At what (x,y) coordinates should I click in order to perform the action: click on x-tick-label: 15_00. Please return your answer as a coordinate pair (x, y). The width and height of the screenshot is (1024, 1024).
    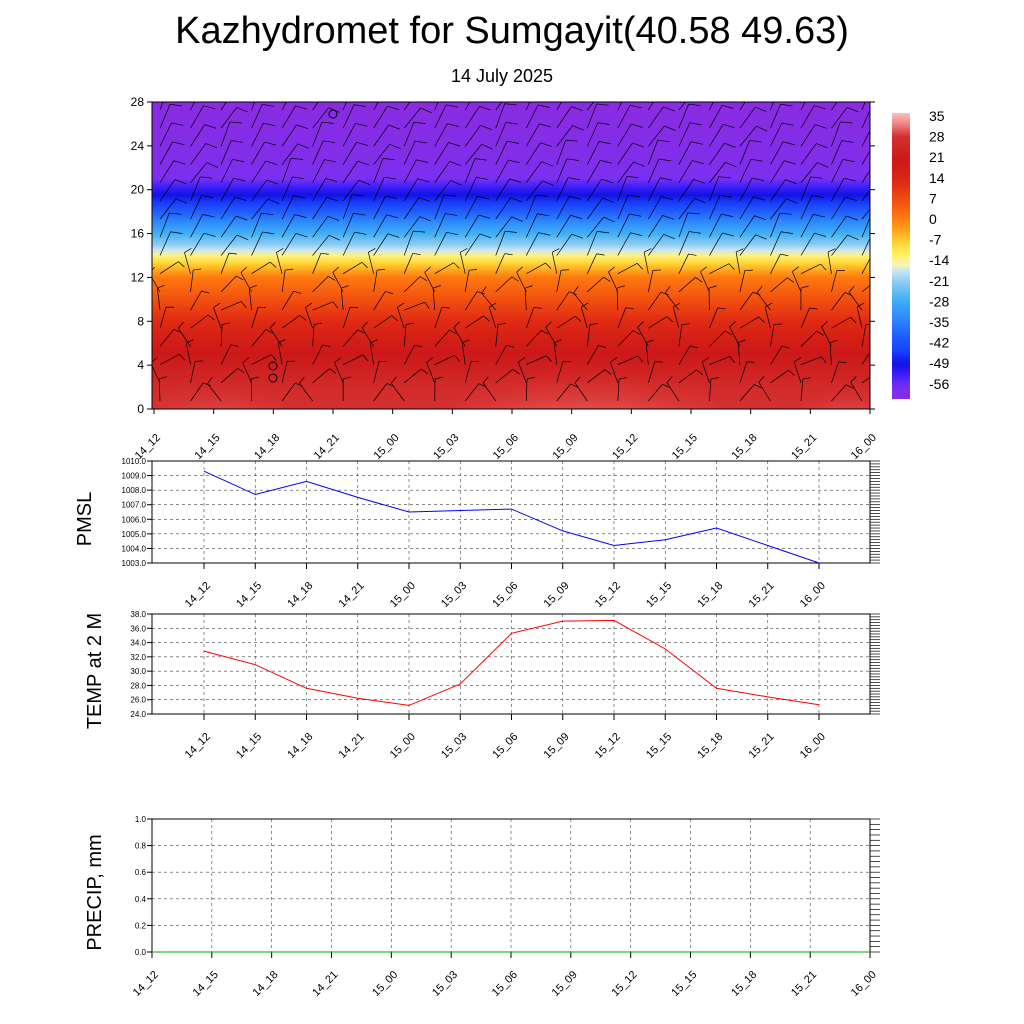
    Looking at the image, I should click on (385, 984).